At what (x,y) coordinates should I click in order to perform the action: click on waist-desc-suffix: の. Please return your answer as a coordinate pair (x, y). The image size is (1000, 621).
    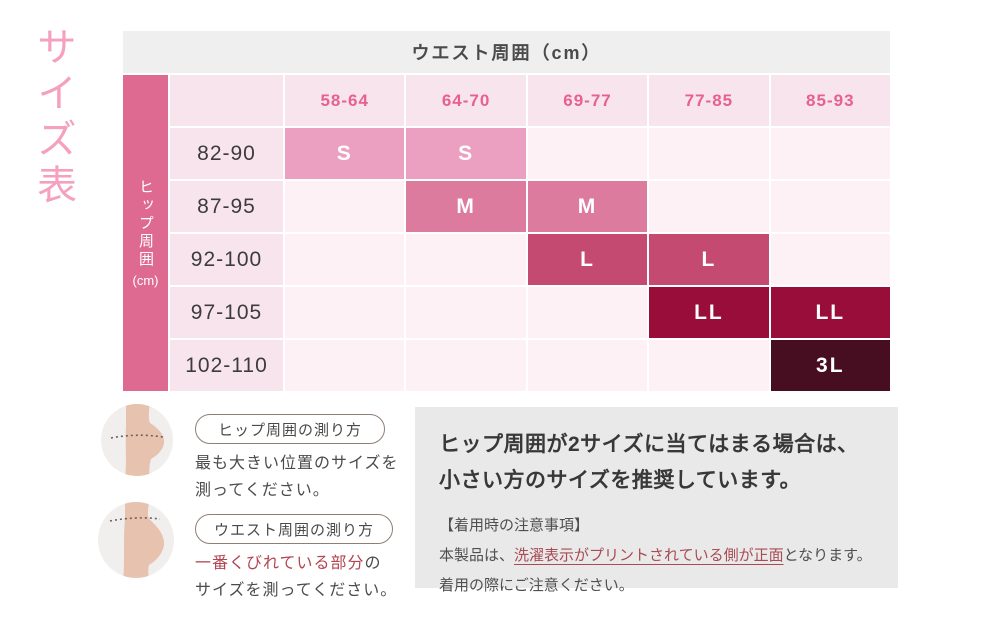
    Looking at the image, I should click on (373, 563).